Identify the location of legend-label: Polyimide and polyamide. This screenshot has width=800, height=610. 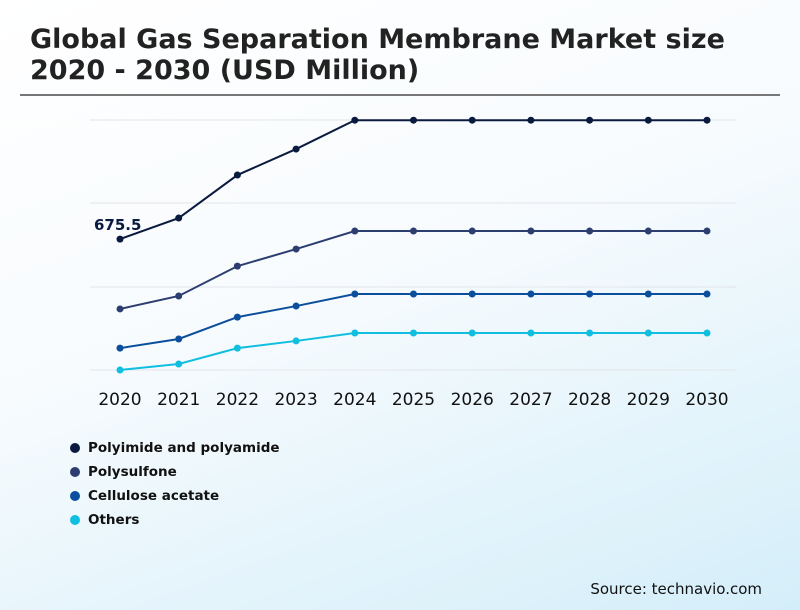
(184, 448).